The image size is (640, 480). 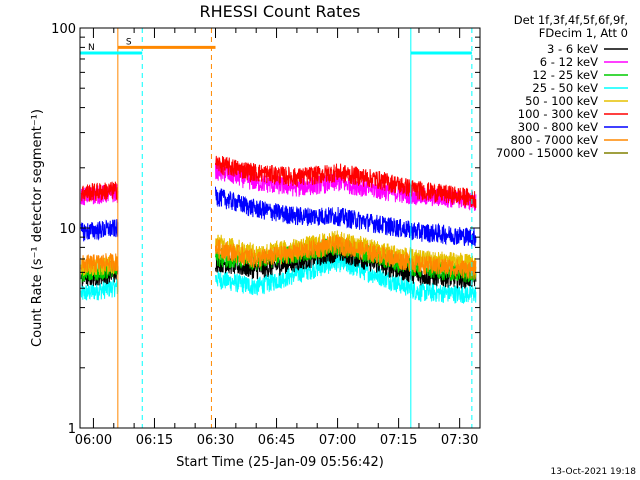 What do you see at coordinates (565, 88) in the screenshot?
I see `legend-label: 25 - 50 keV` at bounding box center [565, 88].